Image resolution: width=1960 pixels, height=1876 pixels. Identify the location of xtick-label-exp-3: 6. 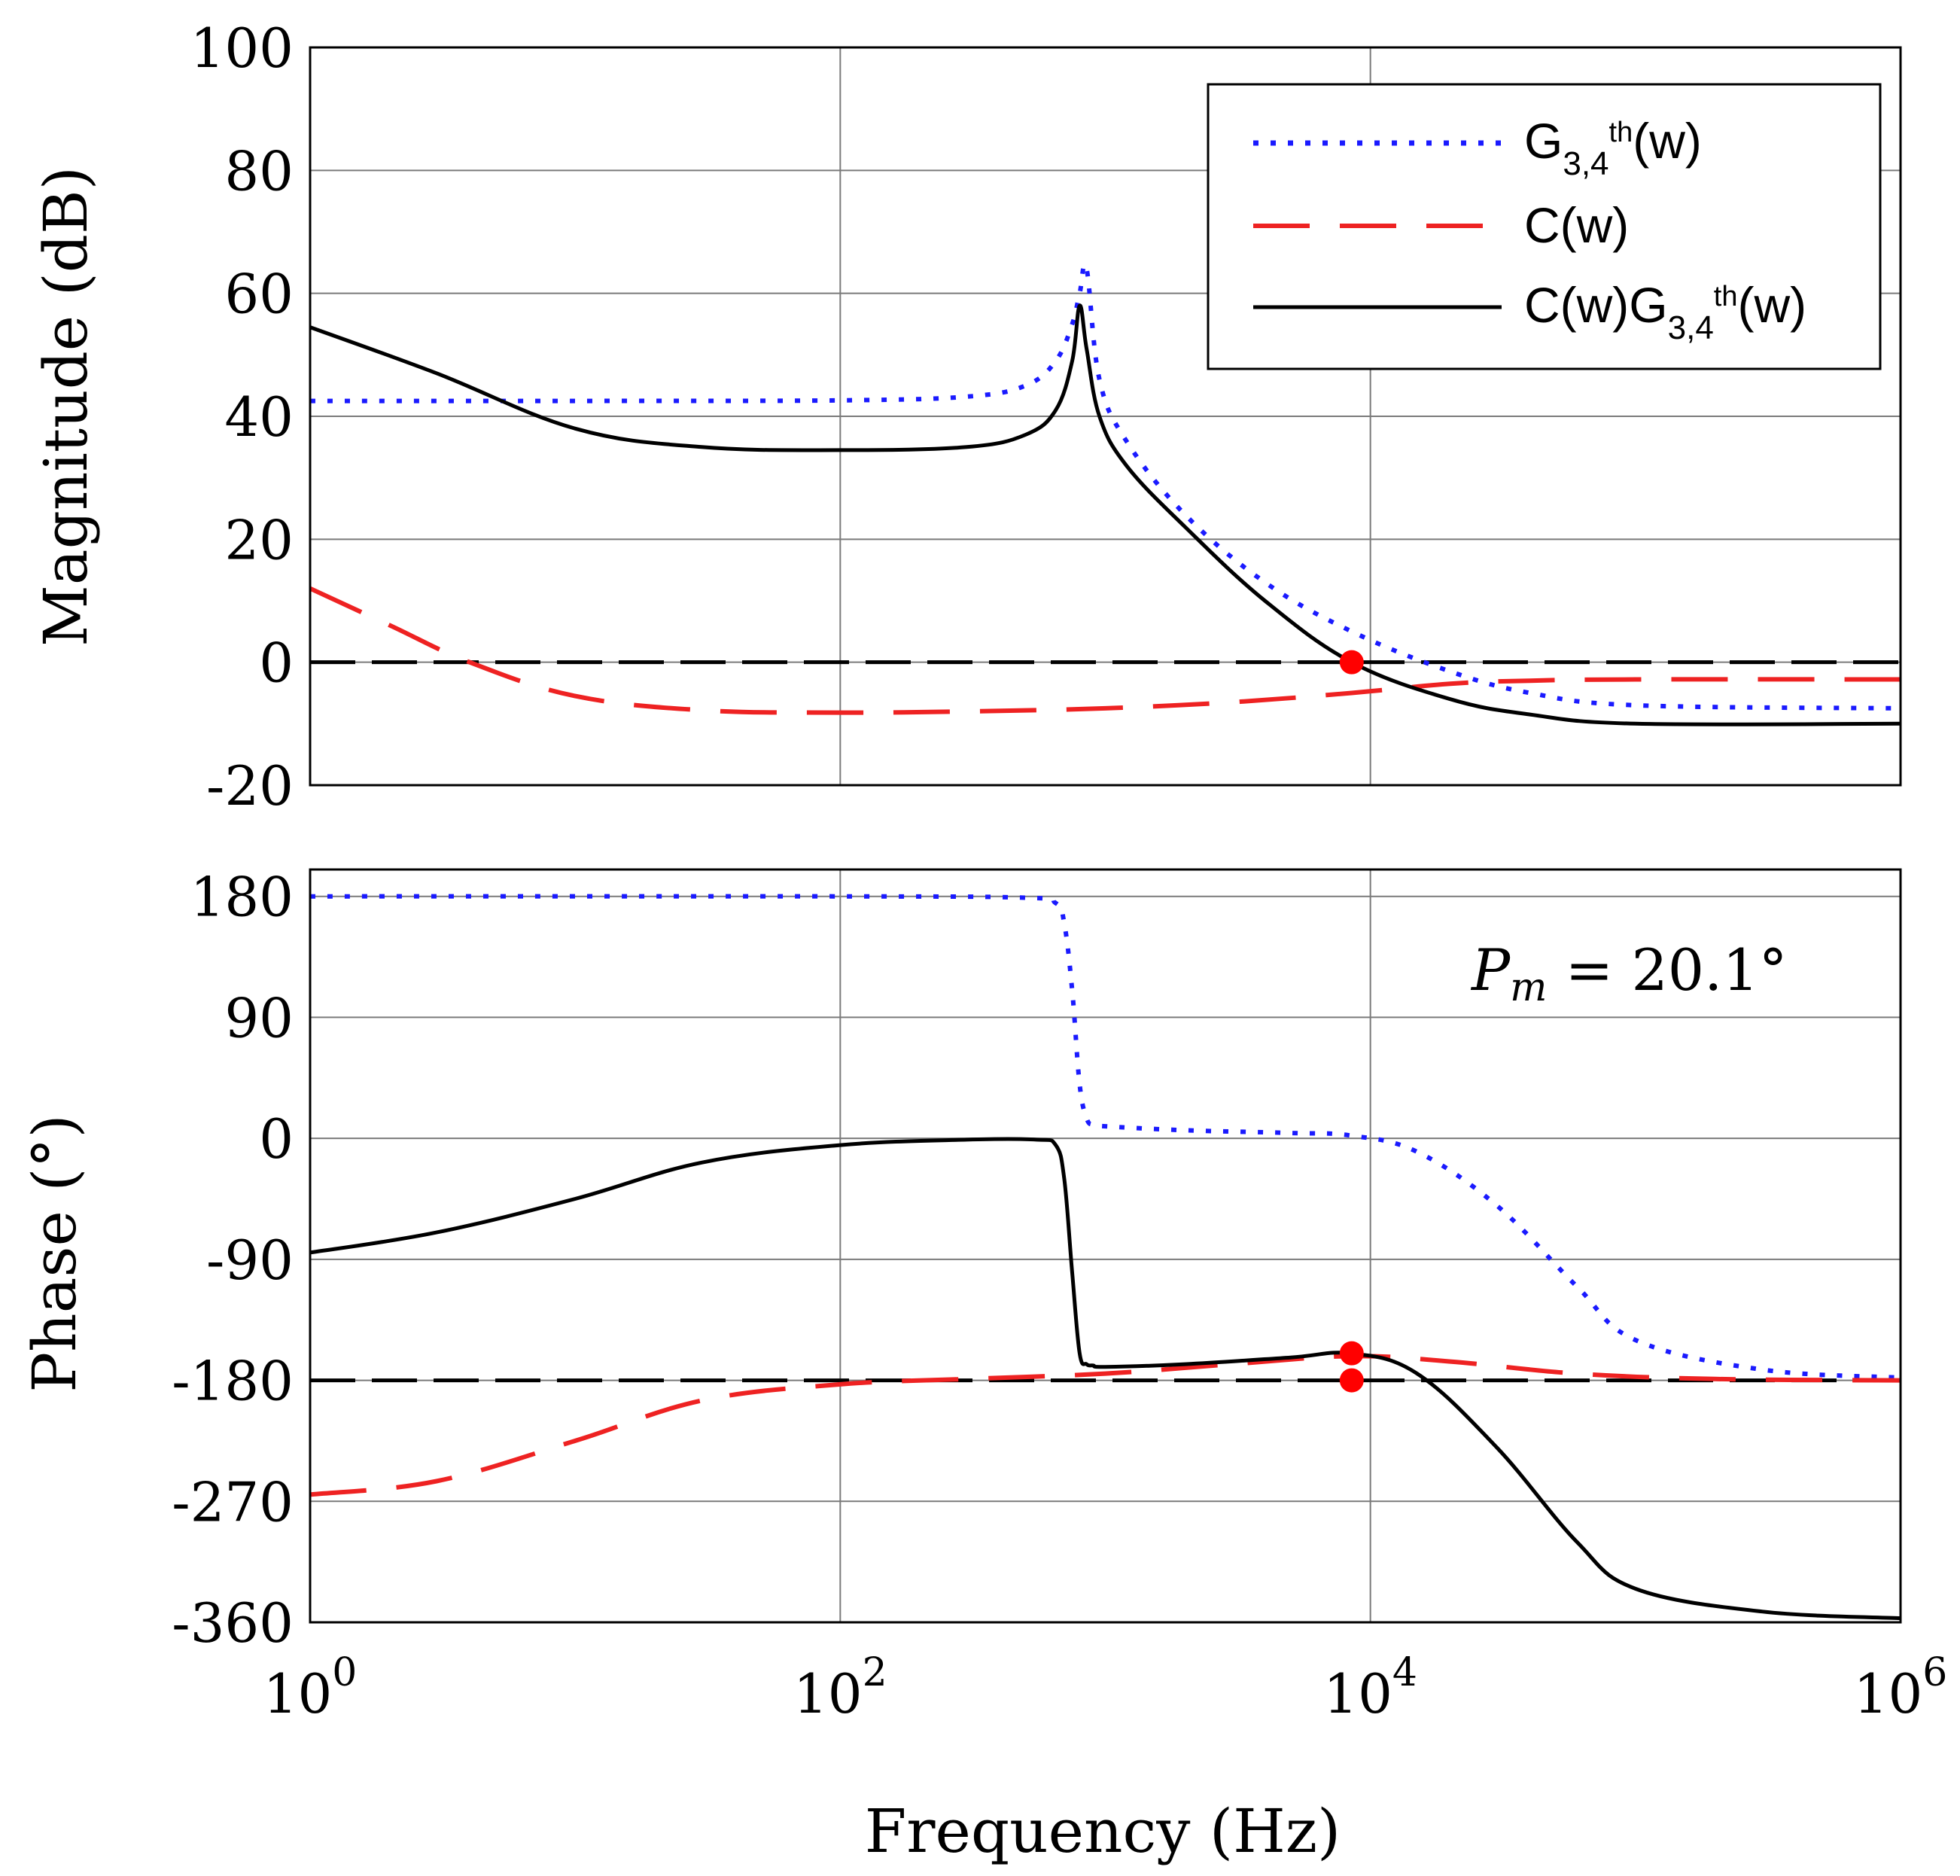
(1934, 1672).